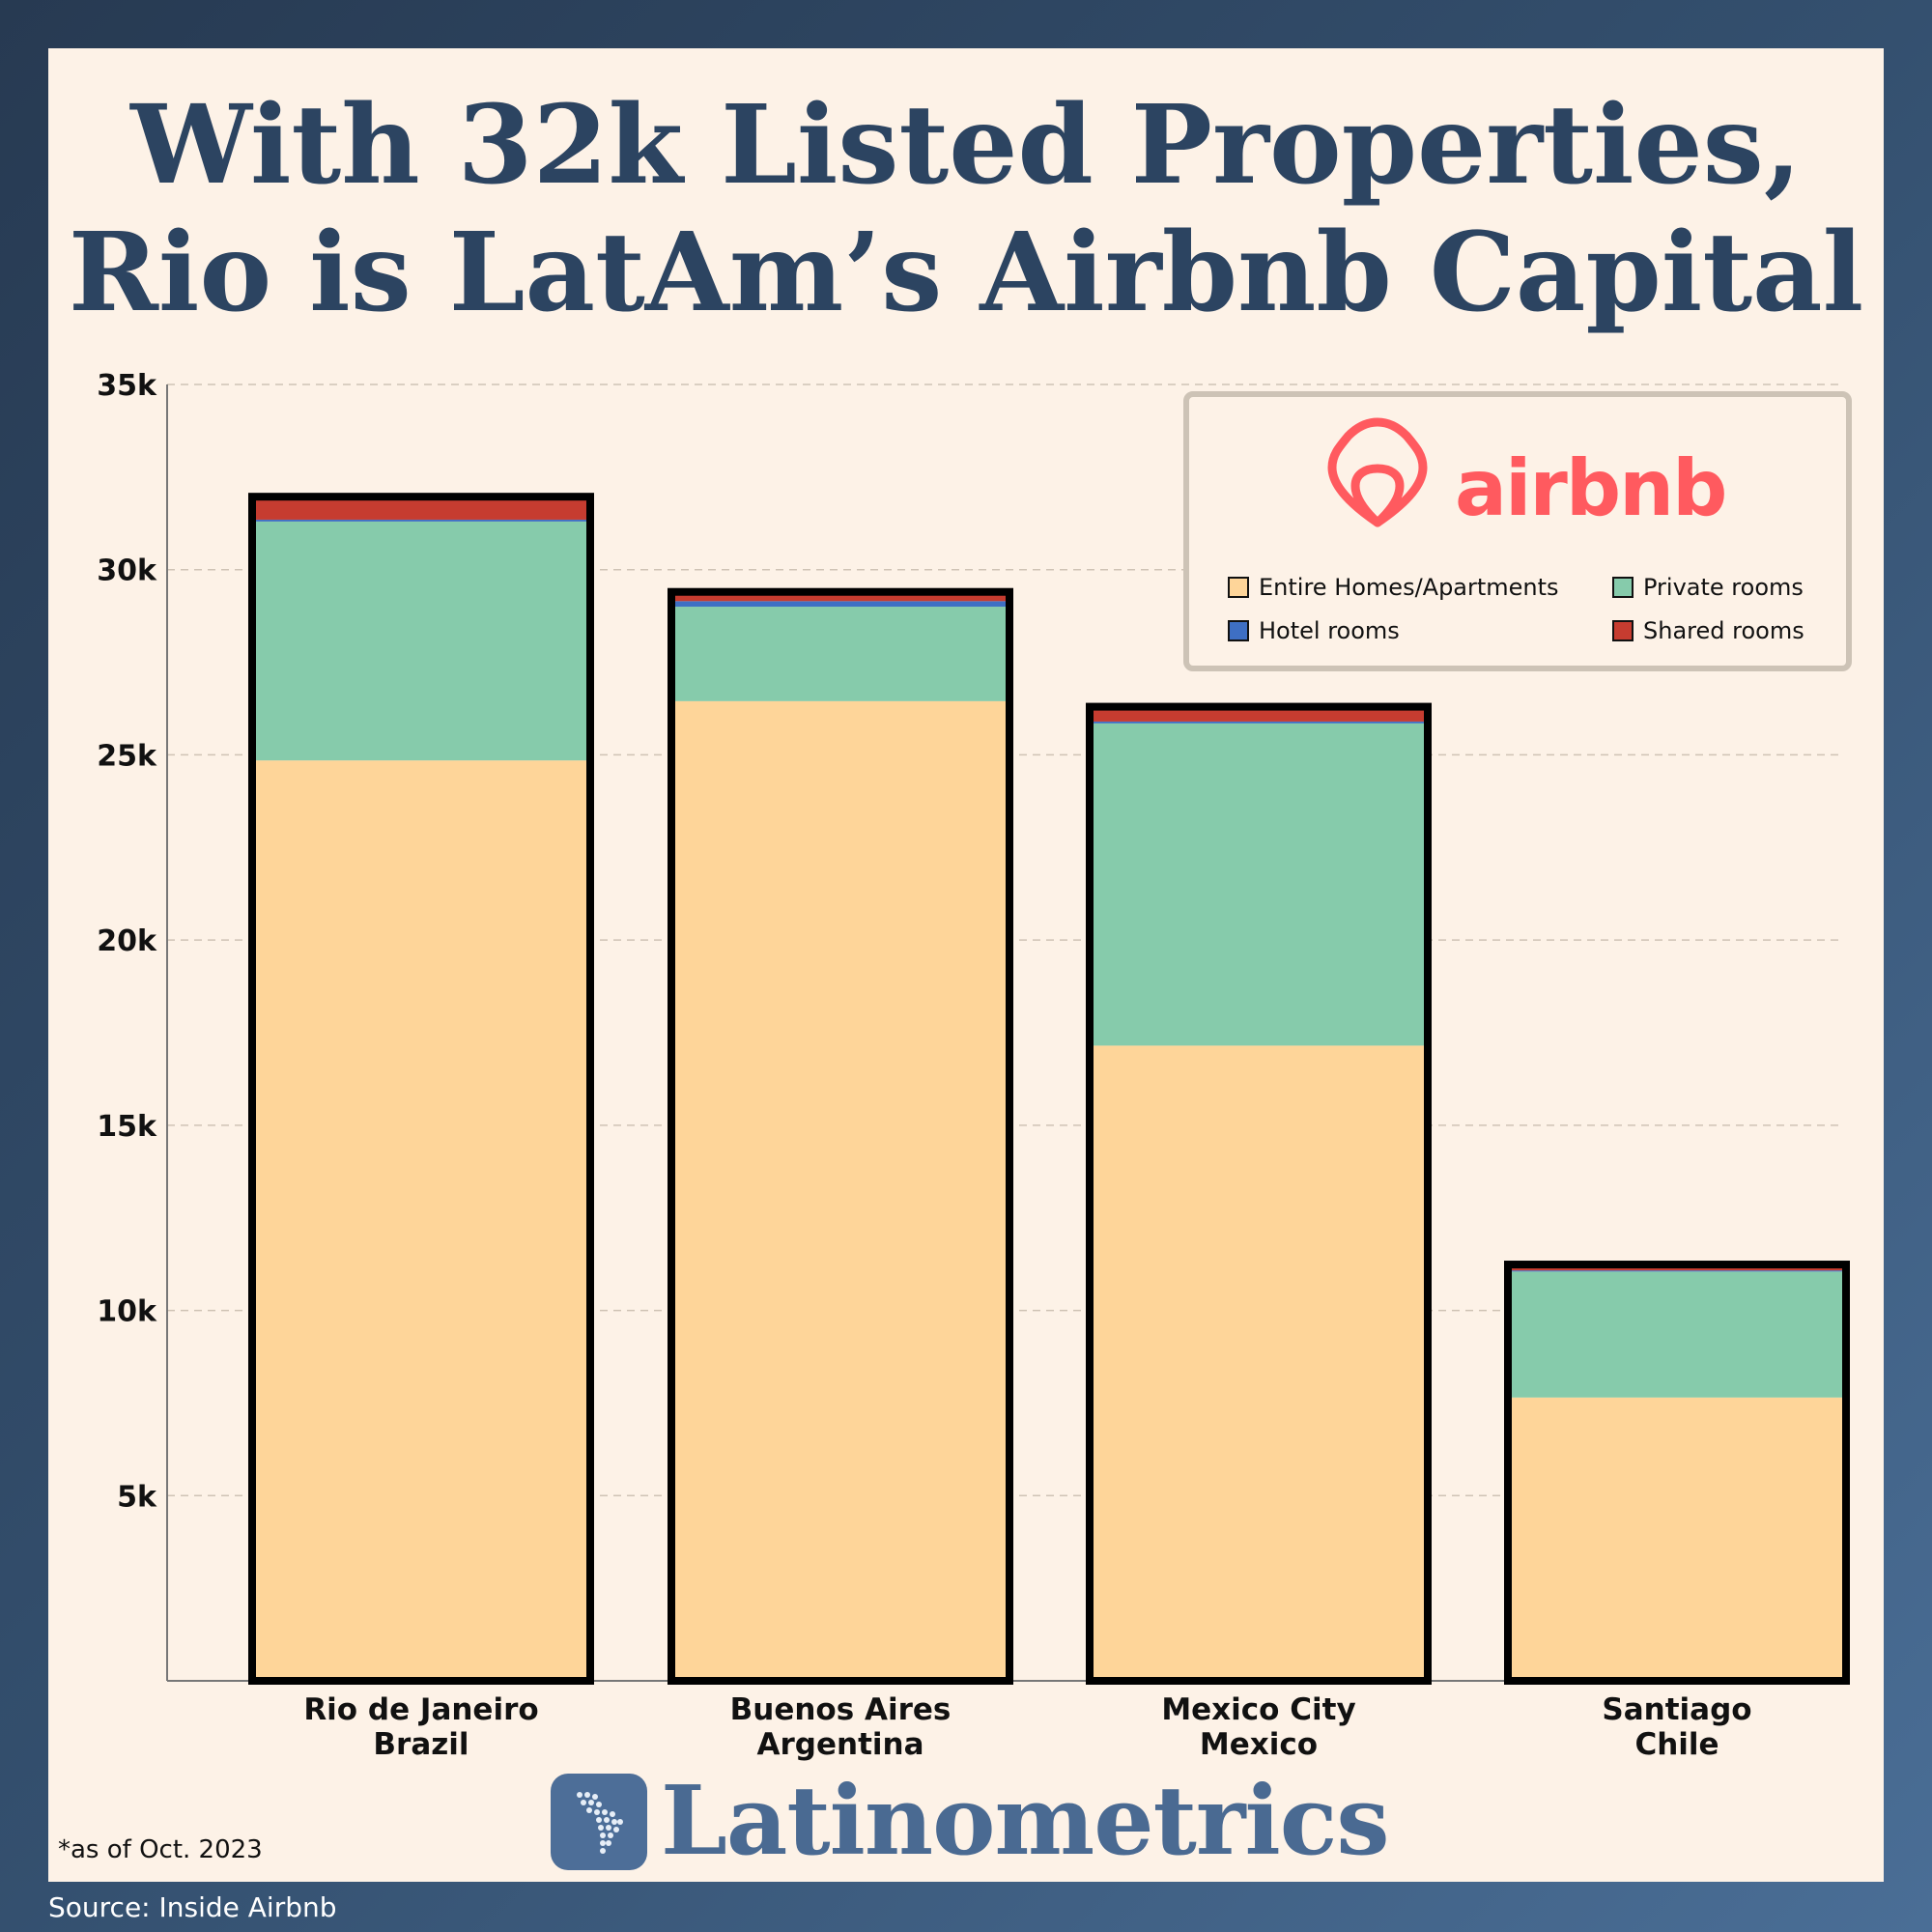  Describe the element at coordinates (1259, 1744) in the screenshot. I see `x-category-label: Mexico` at that location.